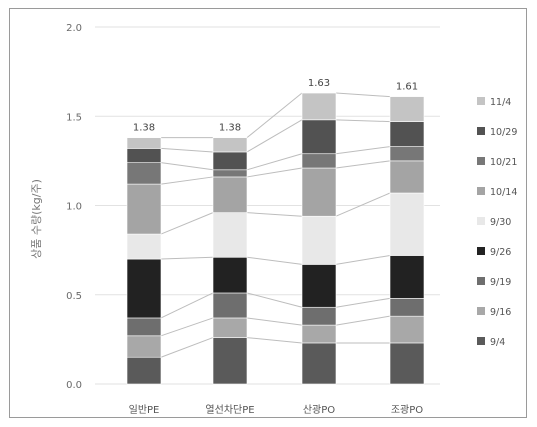 The image size is (537, 427). I want to click on y-tick-label: 1.0, so click(74, 207).